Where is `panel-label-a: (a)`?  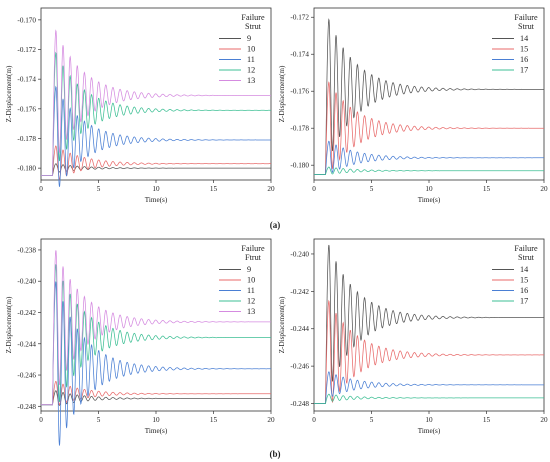
panel-label-a: (a) is located at coordinates (275, 225).